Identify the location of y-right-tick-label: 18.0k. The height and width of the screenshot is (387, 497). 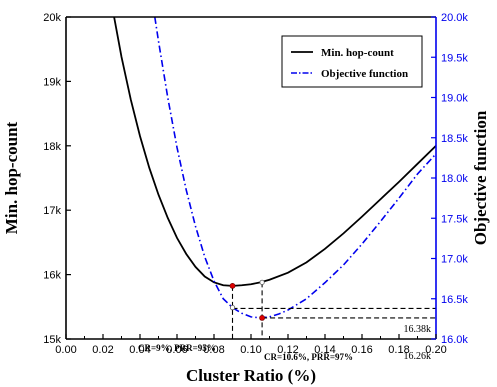
(454, 179).